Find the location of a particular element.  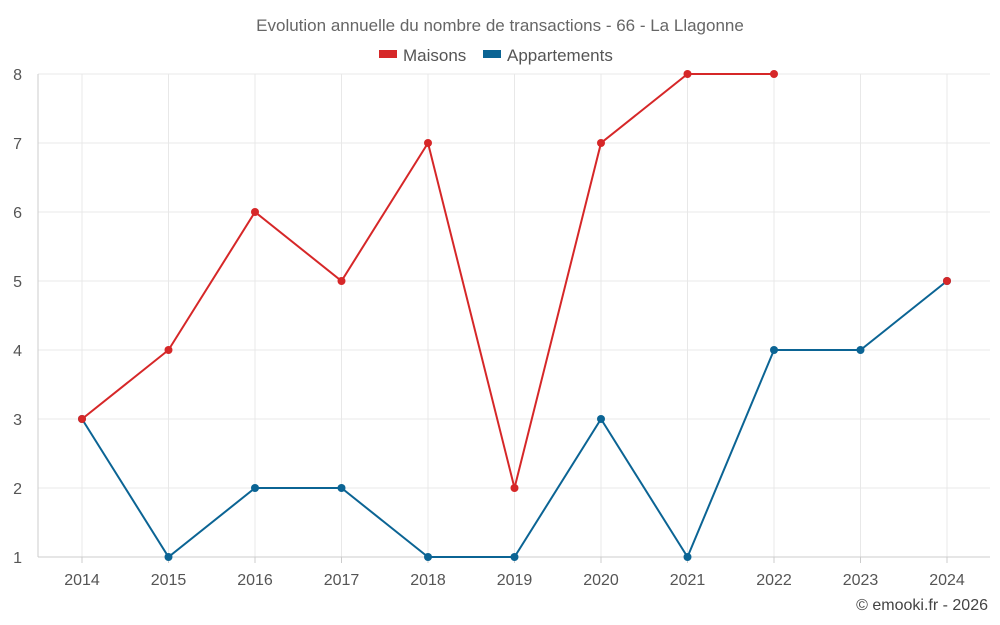

legend: Maisons Appartements is located at coordinates (496, 55).